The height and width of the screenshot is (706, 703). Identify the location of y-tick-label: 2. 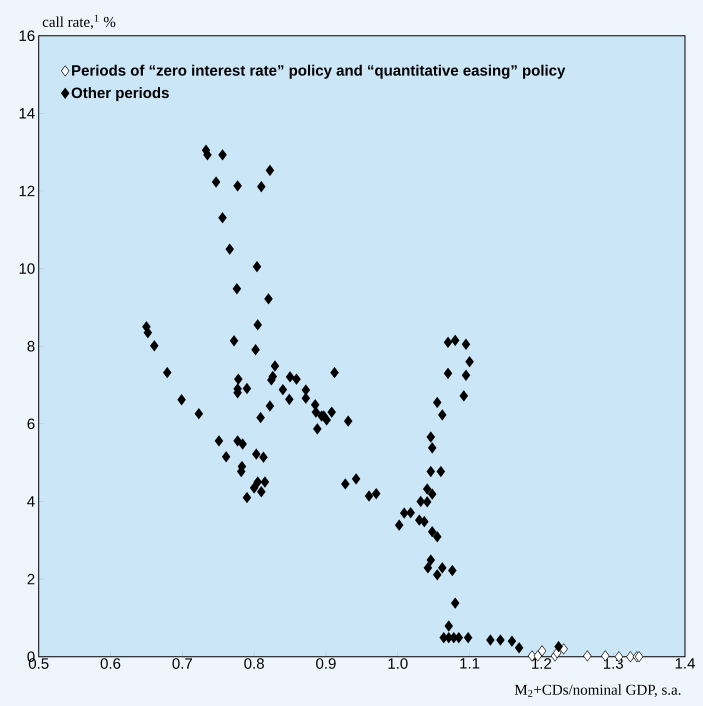
(31, 579).